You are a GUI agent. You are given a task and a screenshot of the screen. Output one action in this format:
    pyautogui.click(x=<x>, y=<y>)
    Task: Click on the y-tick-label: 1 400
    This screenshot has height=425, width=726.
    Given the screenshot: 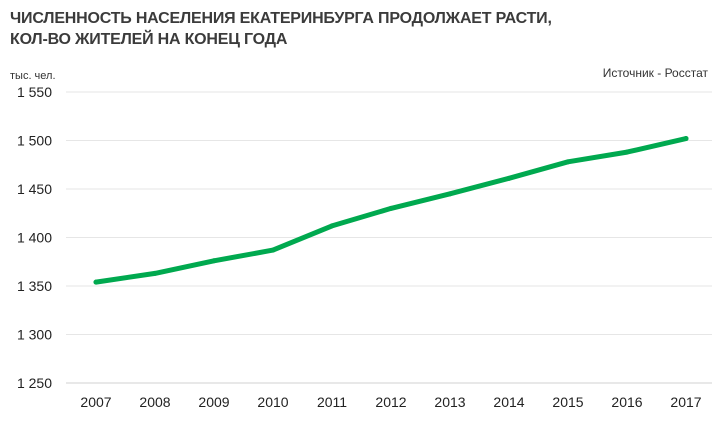 What is the action you would take?
    pyautogui.click(x=34, y=238)
    